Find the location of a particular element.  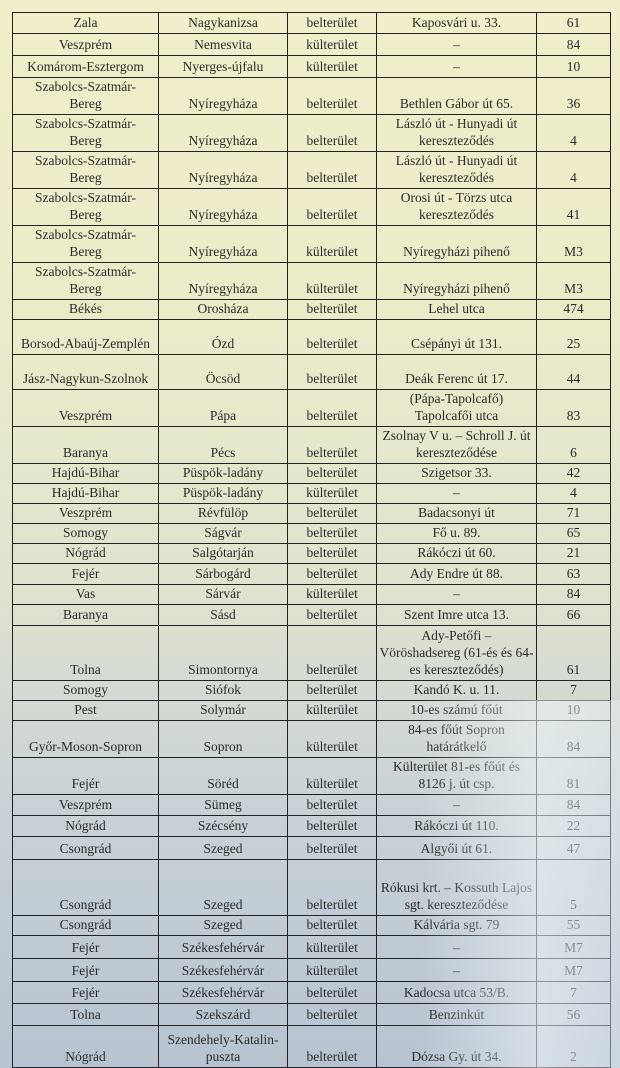

table-row: Fejér Székesfehérvár külterület – M7 is located at coordinates (311, 947).